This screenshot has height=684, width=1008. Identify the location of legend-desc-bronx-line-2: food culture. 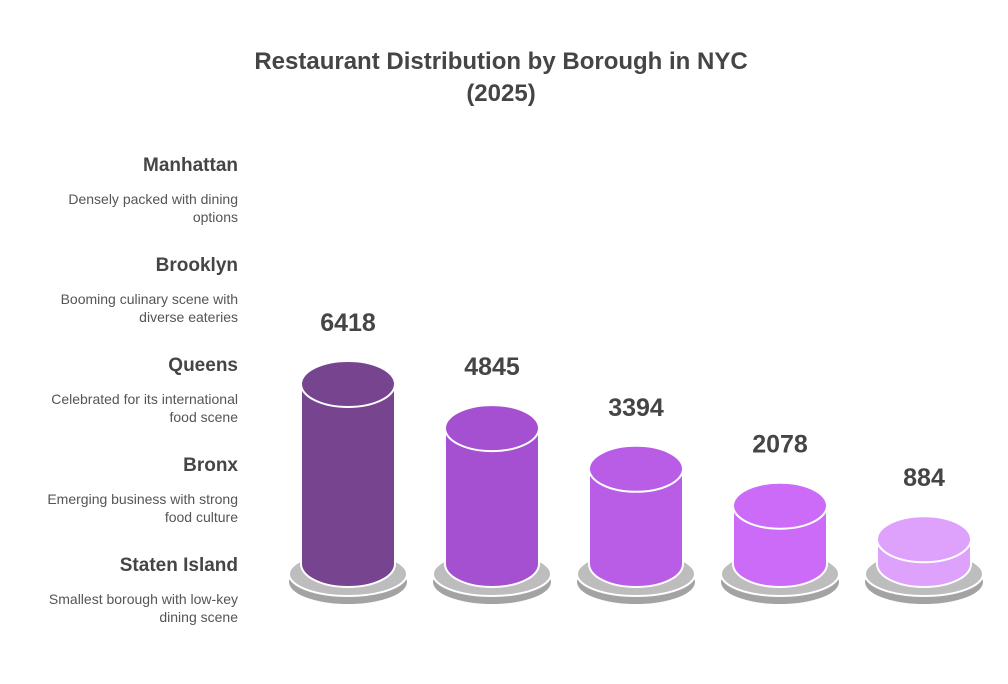
(201, 517).